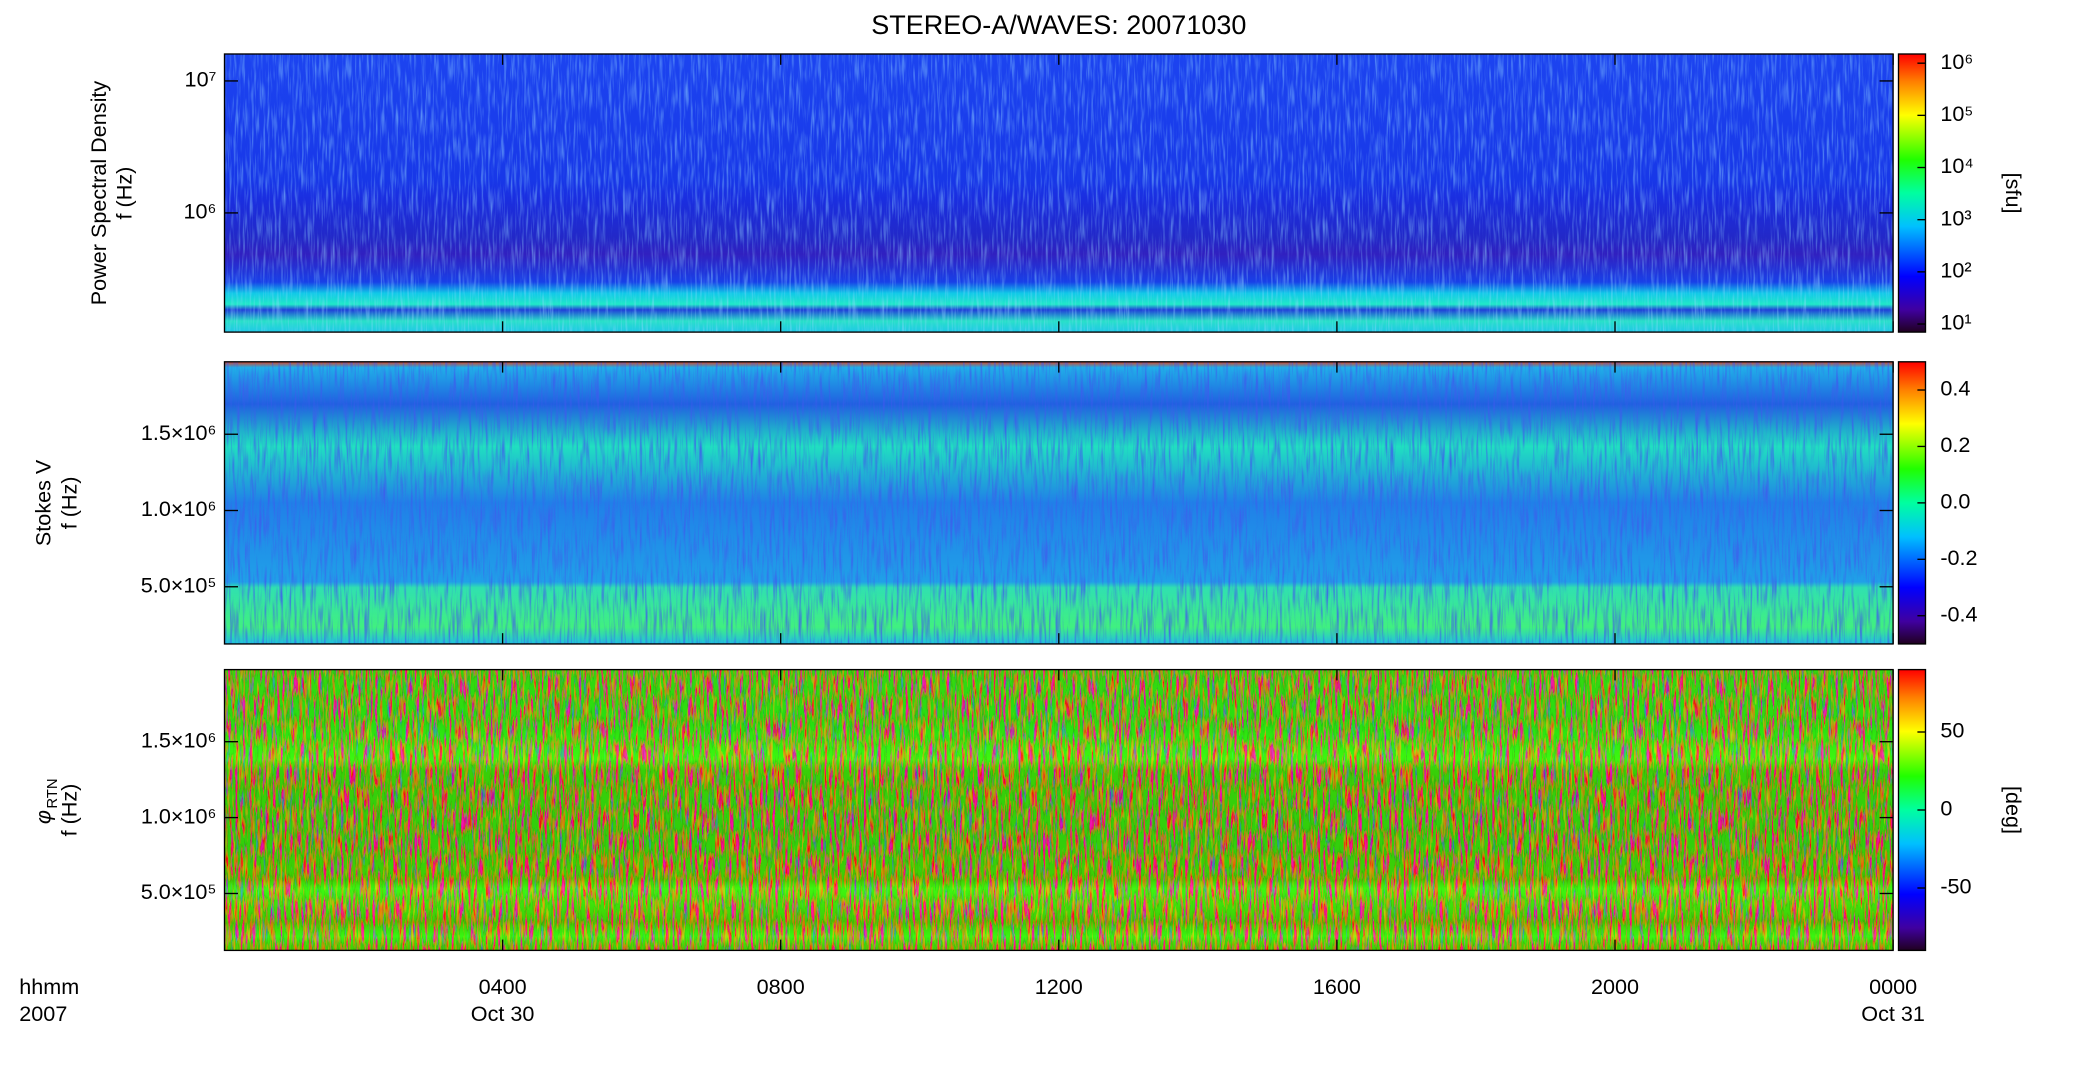 Image resolution: width=2096 pixels, height=1080 pixels. I want to click on colorbar-tick-label: 0.0, so click(1955, 501).